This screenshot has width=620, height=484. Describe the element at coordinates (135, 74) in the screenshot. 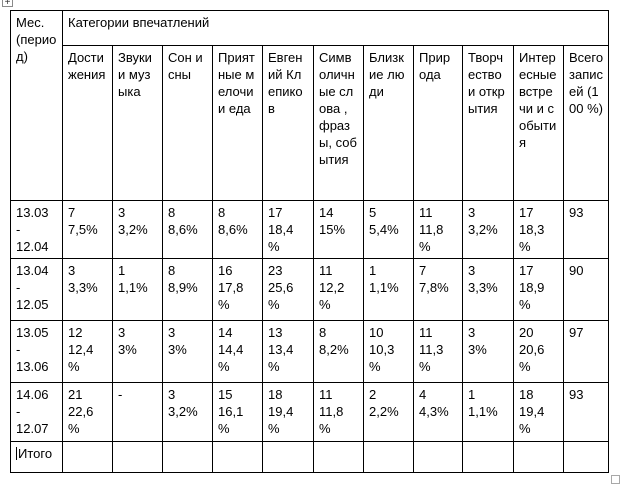

I see `column-header-label: Звуки и музыка` at that location.